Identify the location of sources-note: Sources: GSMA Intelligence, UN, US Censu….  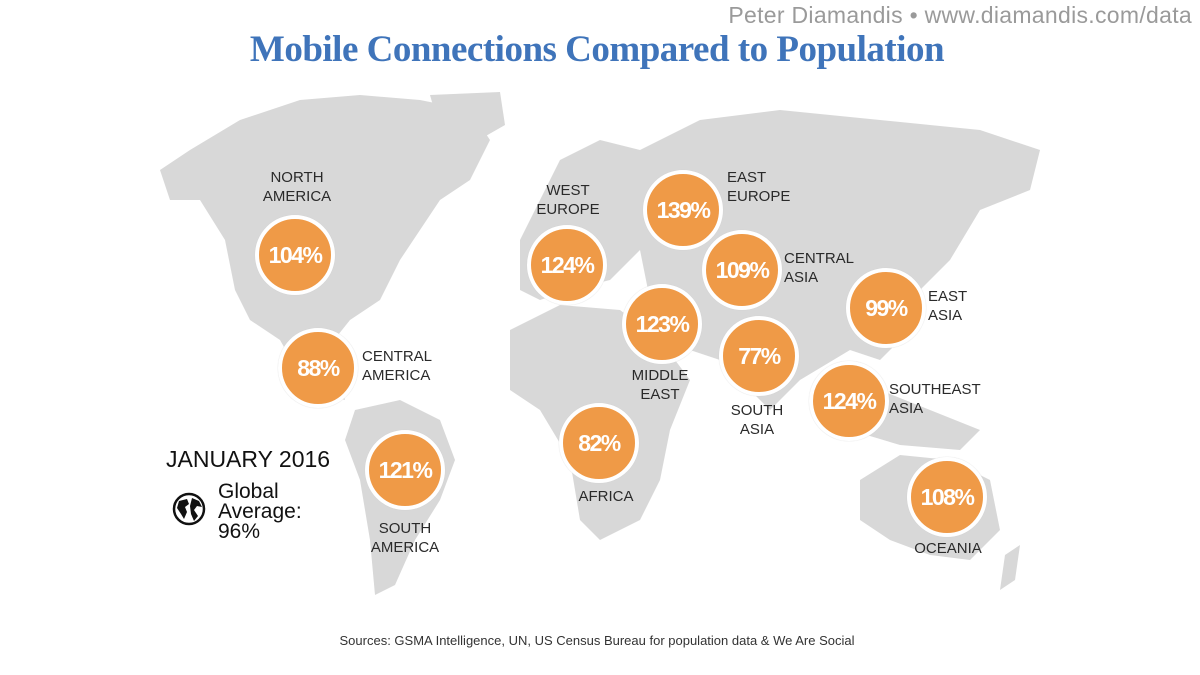
(597, 640).